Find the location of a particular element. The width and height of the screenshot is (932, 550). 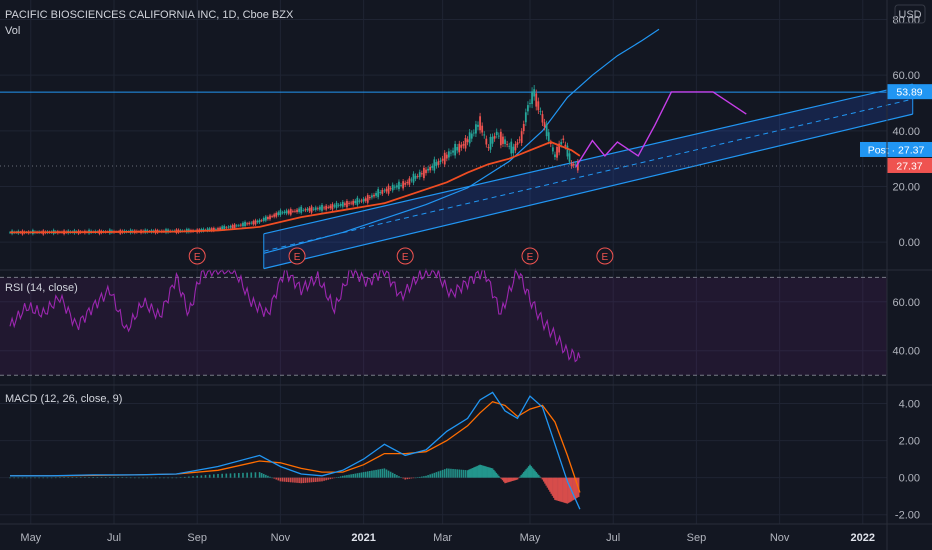

macd-pane is located at coordinates (295, 450).